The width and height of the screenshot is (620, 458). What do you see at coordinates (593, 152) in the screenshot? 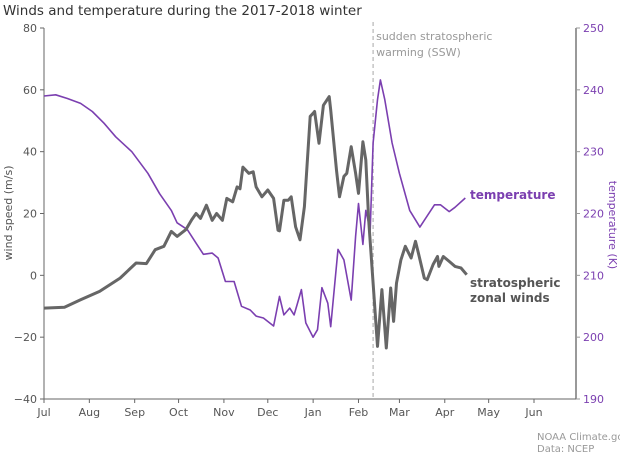
I see `right-tick-label: 230` at bounding box center [593, 152].